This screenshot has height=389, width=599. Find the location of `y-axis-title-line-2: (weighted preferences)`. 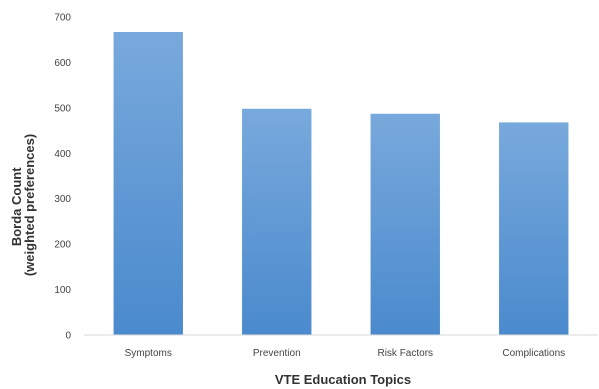

y-axis-title-line-2: (weighted preferences) is located at coordinates (29, 205).